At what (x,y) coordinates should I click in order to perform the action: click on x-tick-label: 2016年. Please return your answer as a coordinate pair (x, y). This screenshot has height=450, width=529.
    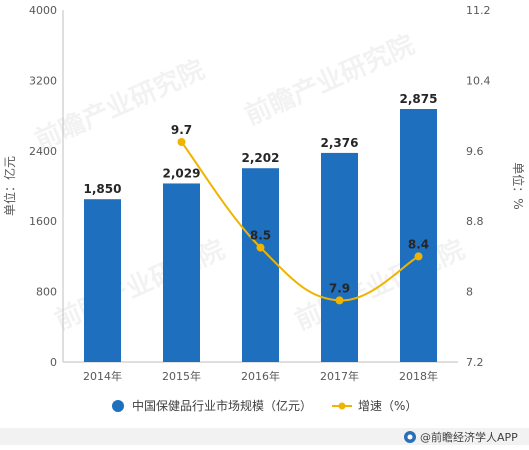
    Looking at the image, I should click on (260, 376).